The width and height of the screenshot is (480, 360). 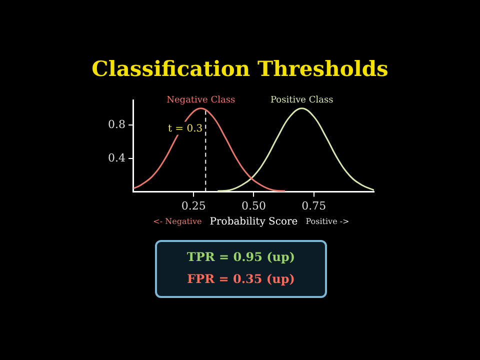 I want to click on text: <- Negative, so click(x=177, y=221).